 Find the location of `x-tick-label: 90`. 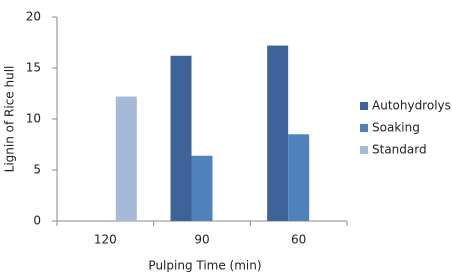

x-tick-label: 90 is located at coordinates (201, 240).